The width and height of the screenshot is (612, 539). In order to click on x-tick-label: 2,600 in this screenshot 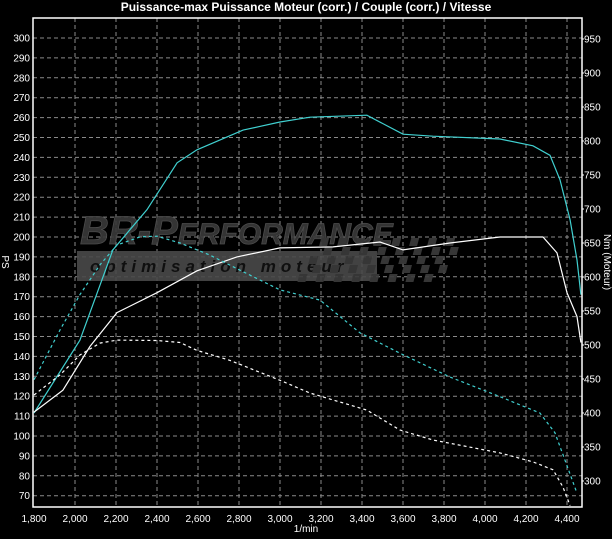, I will do `click(197, 519)`.